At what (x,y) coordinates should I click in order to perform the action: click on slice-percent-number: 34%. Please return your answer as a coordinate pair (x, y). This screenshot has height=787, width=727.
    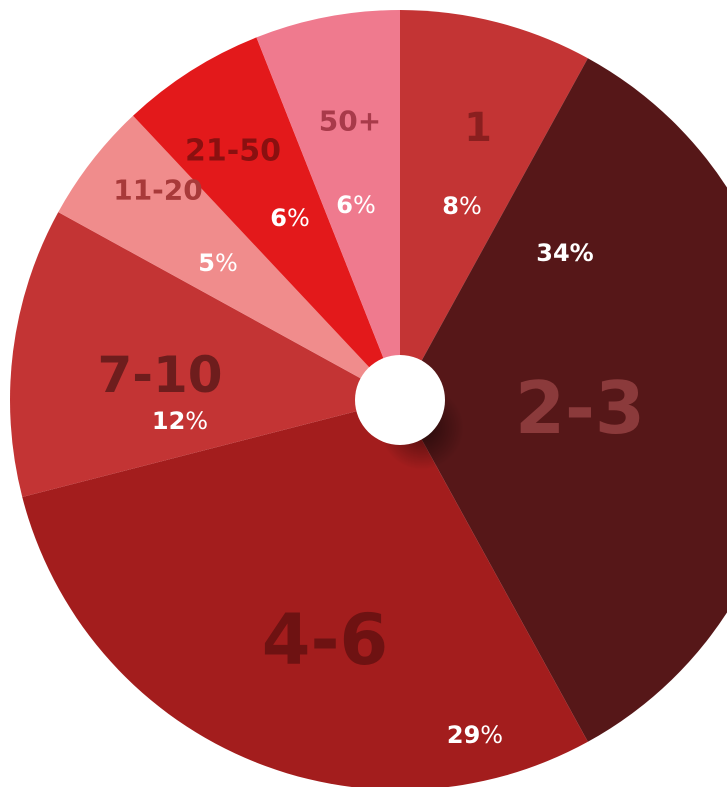
    Looking at the image, I should click on (564, 253).